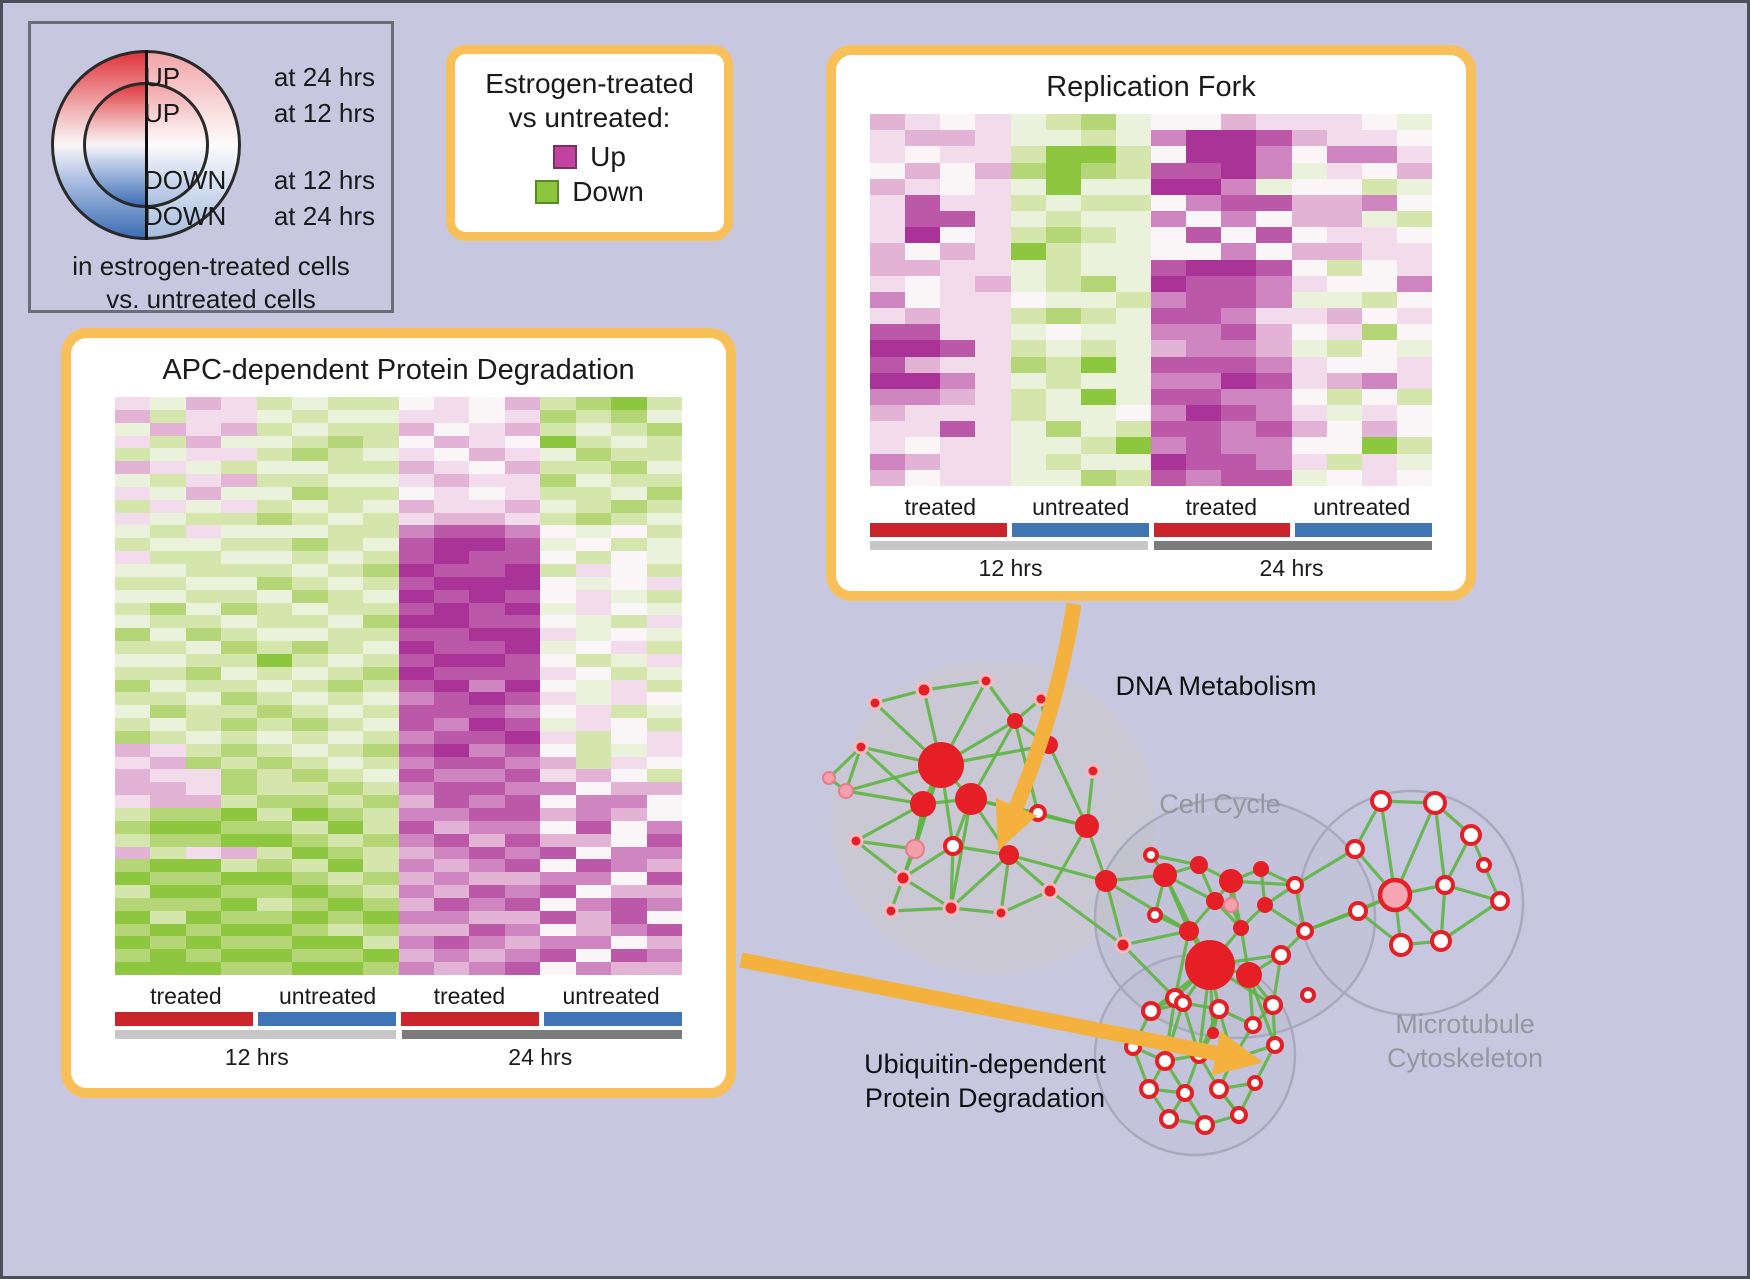  Describe the element at coordinates (565, 157) in the screenshot. I see `up-swatch` at that location.